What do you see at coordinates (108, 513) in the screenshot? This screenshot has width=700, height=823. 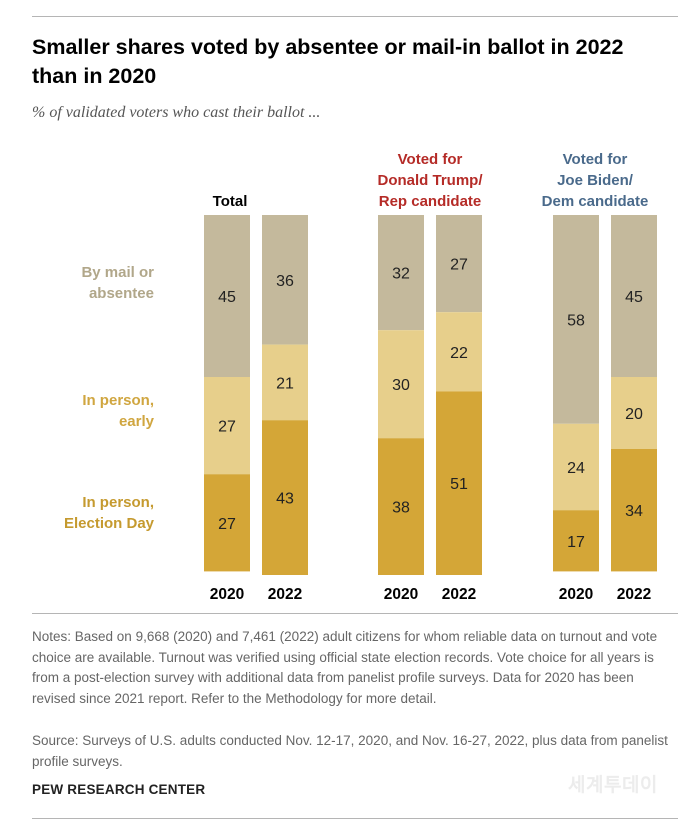 I see `row-label-election-day: In person, Election Day` at bounding box center [108, 513].